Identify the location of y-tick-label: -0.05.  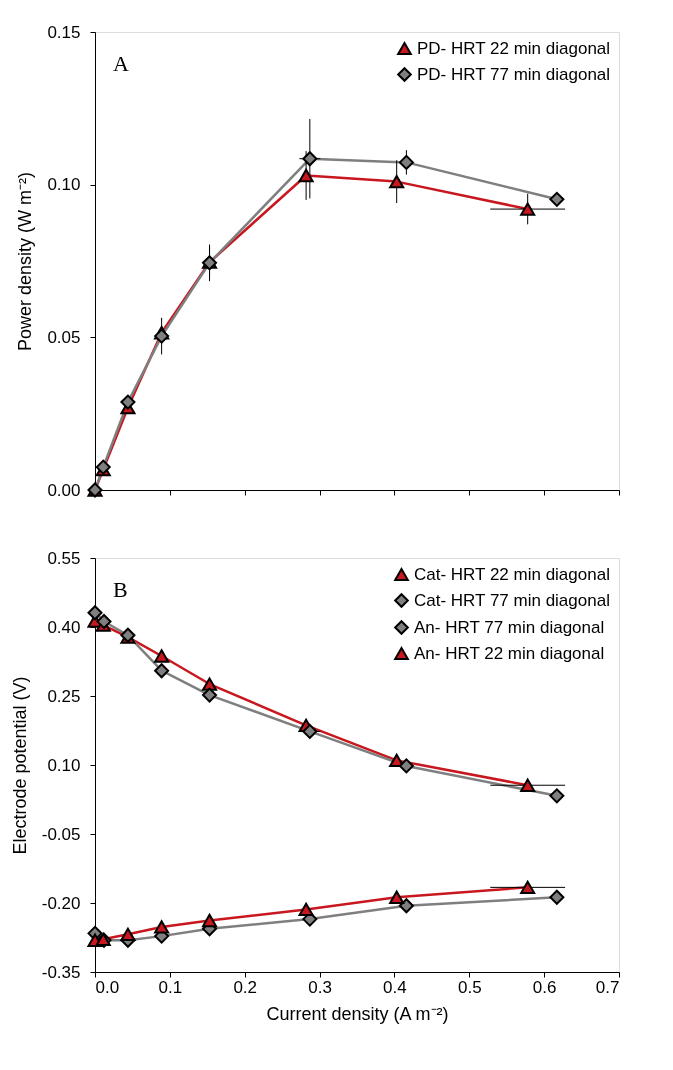
(61, 834).